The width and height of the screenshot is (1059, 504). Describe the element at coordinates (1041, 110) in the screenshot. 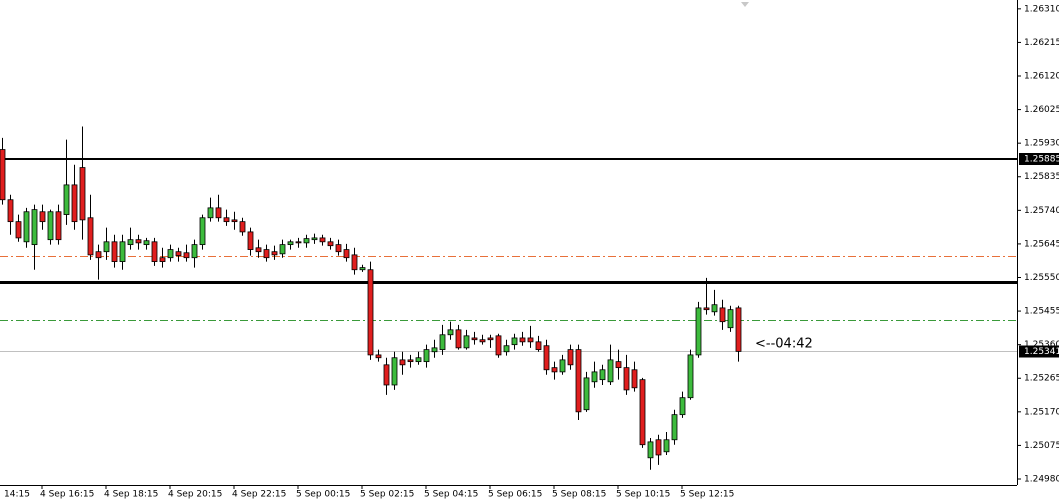

I see `y-tick-label: 1.26025` at that location.